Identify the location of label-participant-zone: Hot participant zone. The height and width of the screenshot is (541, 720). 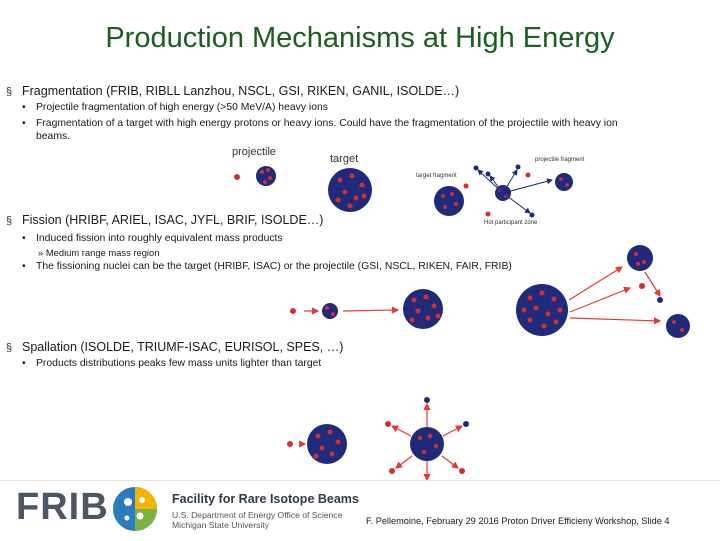
(511, 223).